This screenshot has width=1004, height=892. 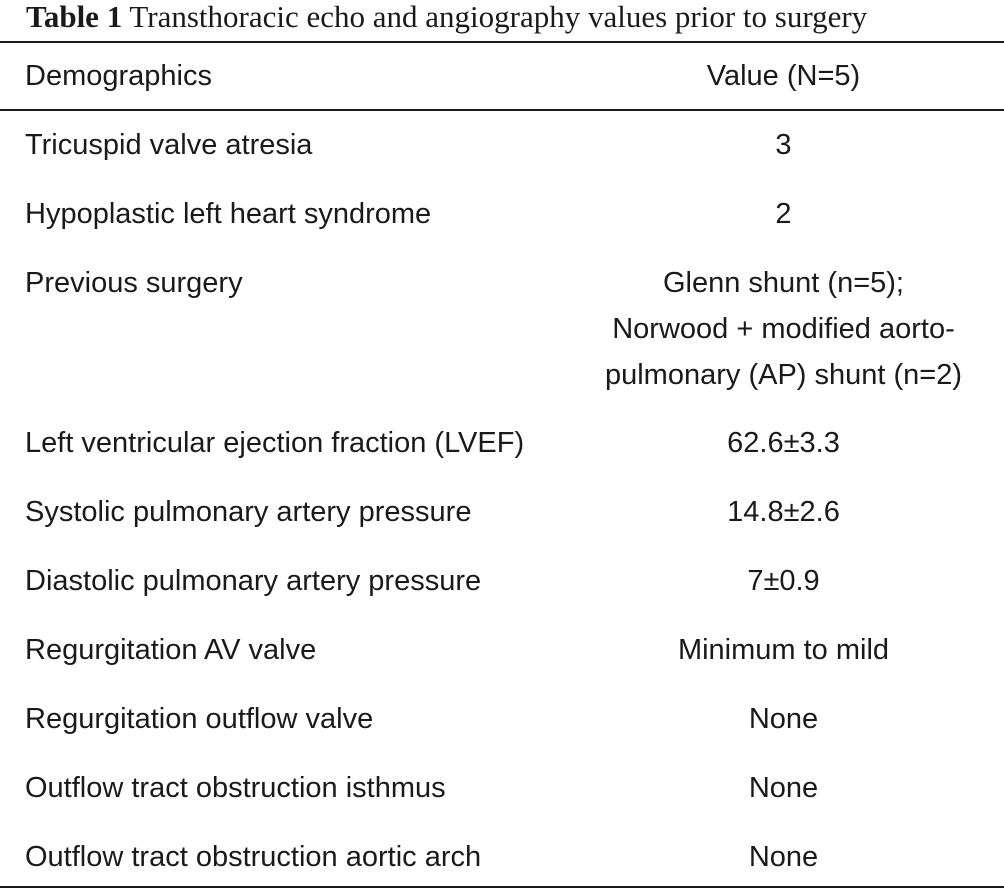 I want to click on row-label: Regurgitation outflow valve, so click(x=199, y=719).